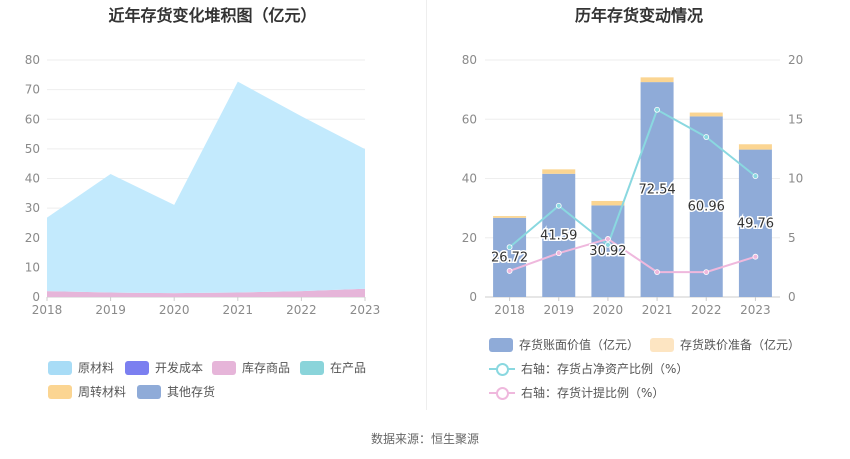 This screenshot has width=850, height=459. Describe the element at coordinates (426, 205) in the screenshot. I see `panel-divider` at that location.